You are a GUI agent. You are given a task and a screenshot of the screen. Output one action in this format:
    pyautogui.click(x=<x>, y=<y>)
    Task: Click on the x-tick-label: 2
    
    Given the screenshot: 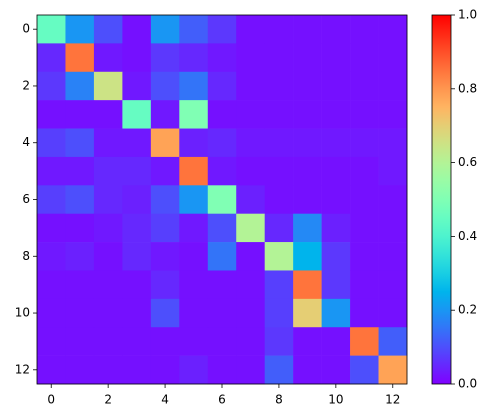 What is the action you would take?
    pyautogui.click(x=108, y=400)
    